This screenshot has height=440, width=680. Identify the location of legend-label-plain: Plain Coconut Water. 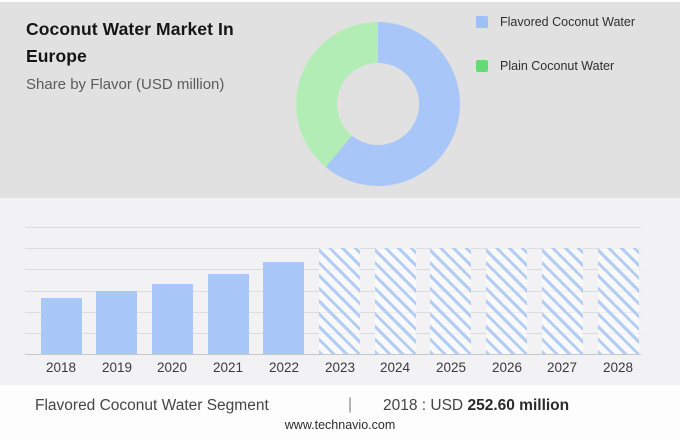
(557, 66).